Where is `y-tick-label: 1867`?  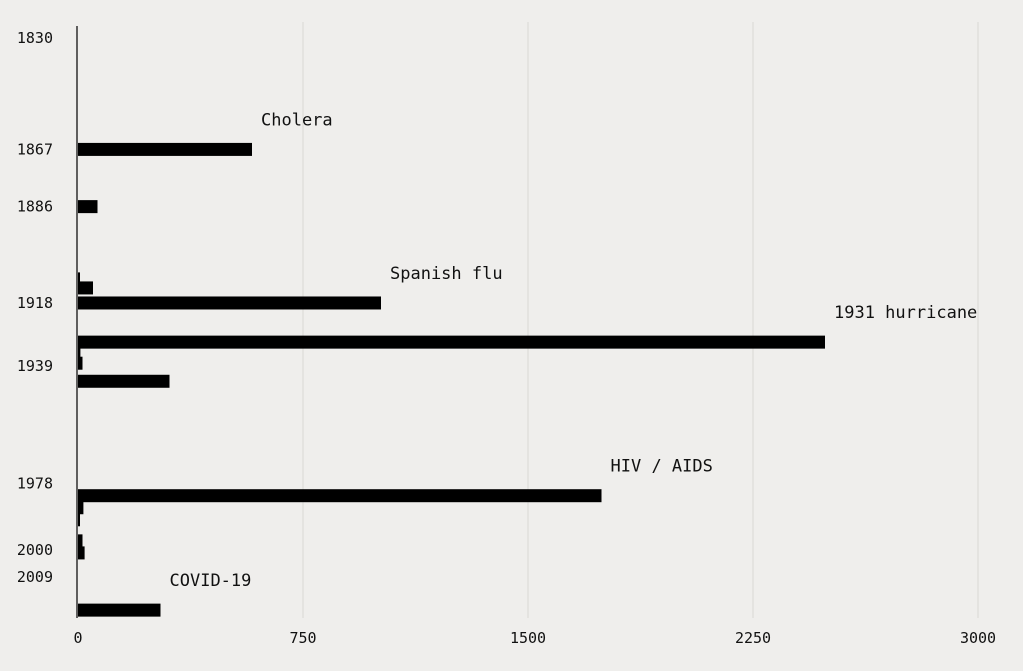 y-tick-label: 1867 is located at coordinates (35, 149).